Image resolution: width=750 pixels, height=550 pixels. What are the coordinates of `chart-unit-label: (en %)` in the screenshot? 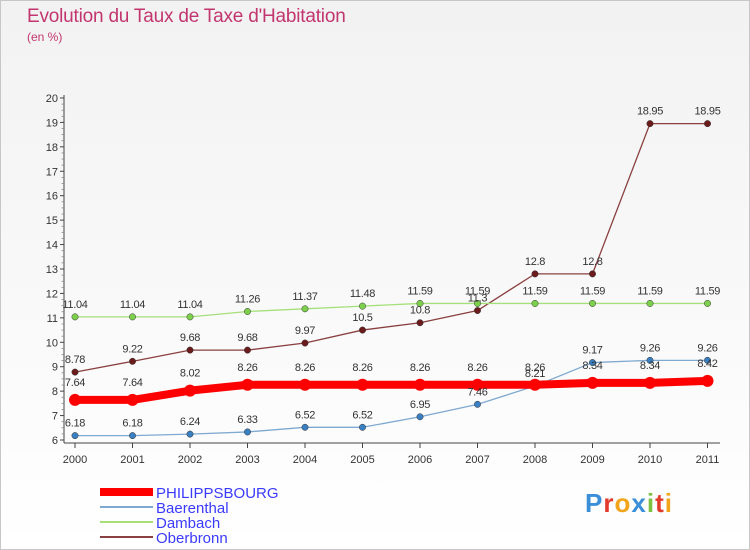 It's located at (45, 37).